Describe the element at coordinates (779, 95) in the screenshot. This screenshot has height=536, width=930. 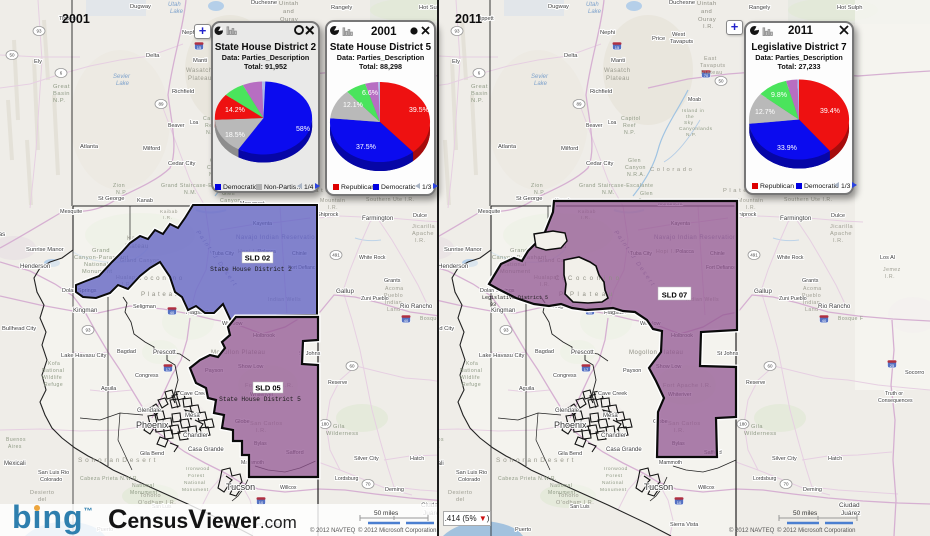
I see `svg-text: 9.8%` at that location.